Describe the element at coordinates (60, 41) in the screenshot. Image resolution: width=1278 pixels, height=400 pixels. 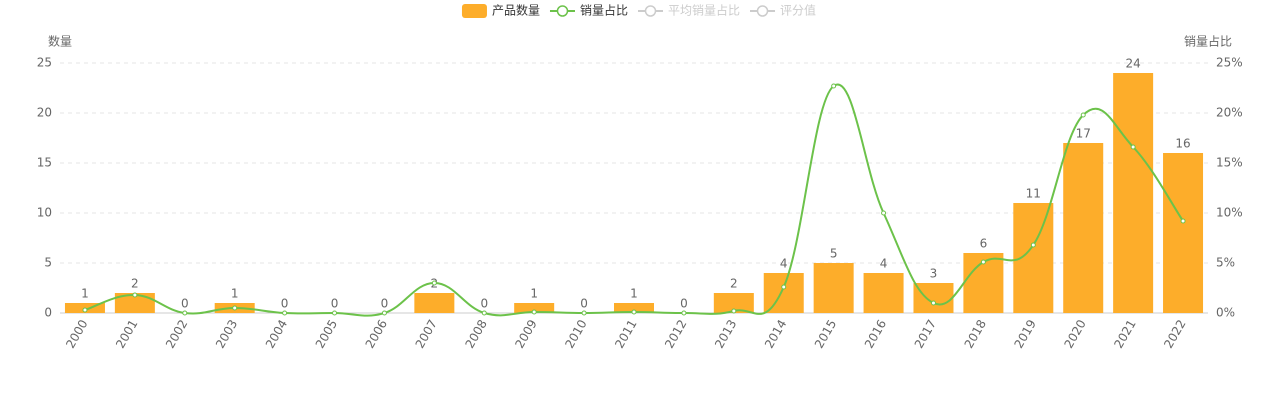
I see `y-axis-label: 数量` at that location.